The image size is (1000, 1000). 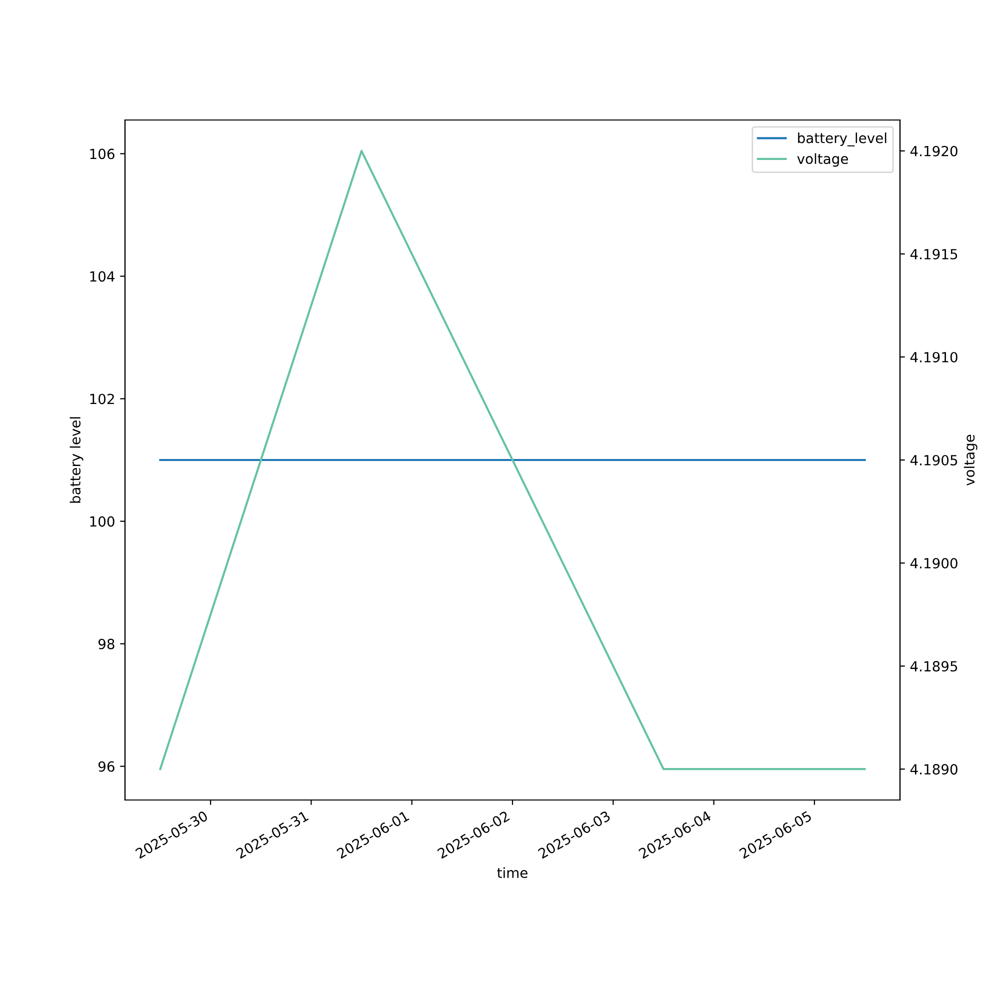 What do you see at coordinates (934, 254) in the screenshot?
I see `y2-tick-label: 4.1915` at bounding box center [934, 254].